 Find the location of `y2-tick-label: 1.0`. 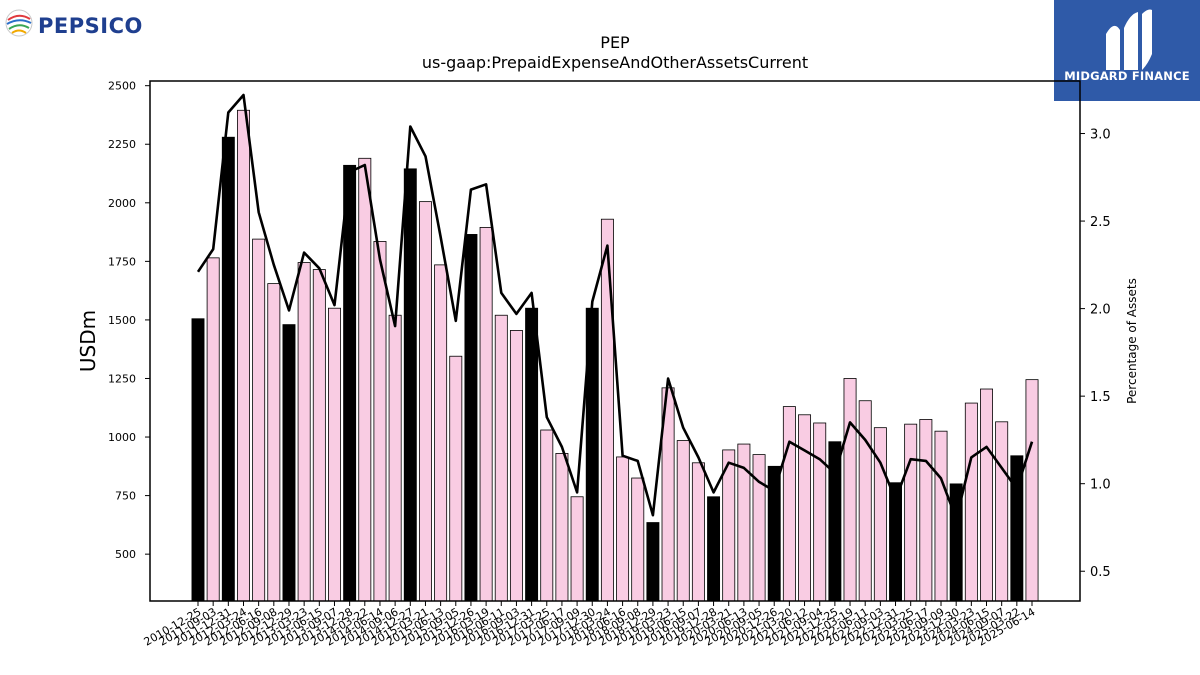

y2-tick-label: 1.0 is located at coordinates (1100, 485).